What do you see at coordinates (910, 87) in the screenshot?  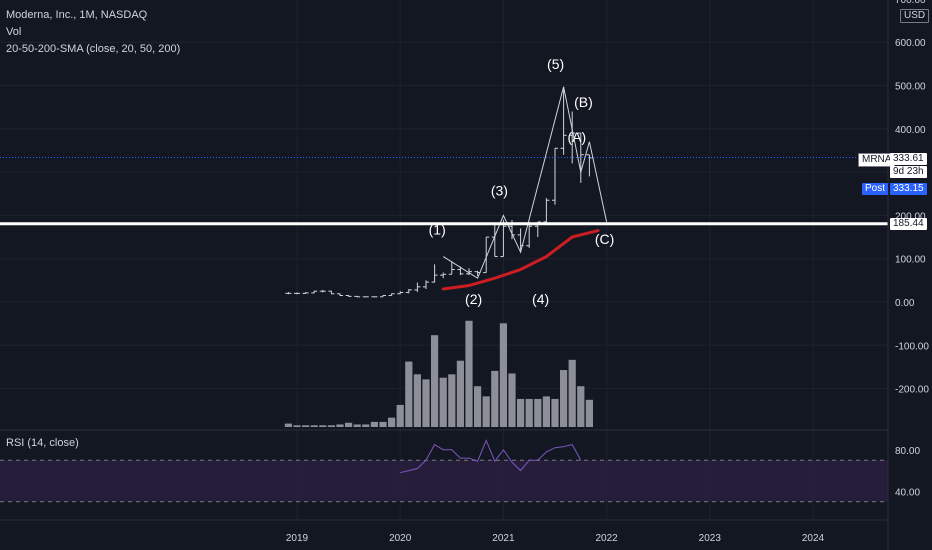 I see `price-tick-label: 500.00` at bounding box center [910, 87].